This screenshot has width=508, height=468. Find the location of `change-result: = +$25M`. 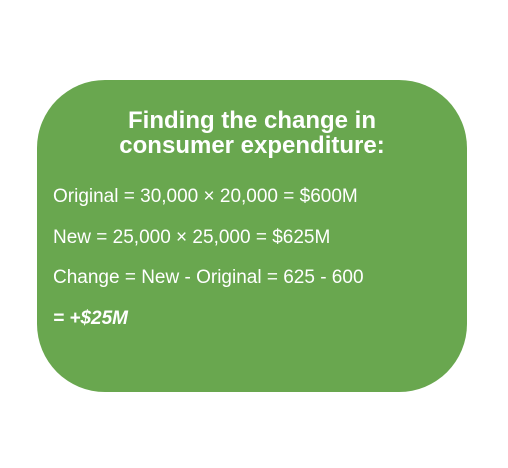

change-result: = +$25M is located at coordinates (90, 318).